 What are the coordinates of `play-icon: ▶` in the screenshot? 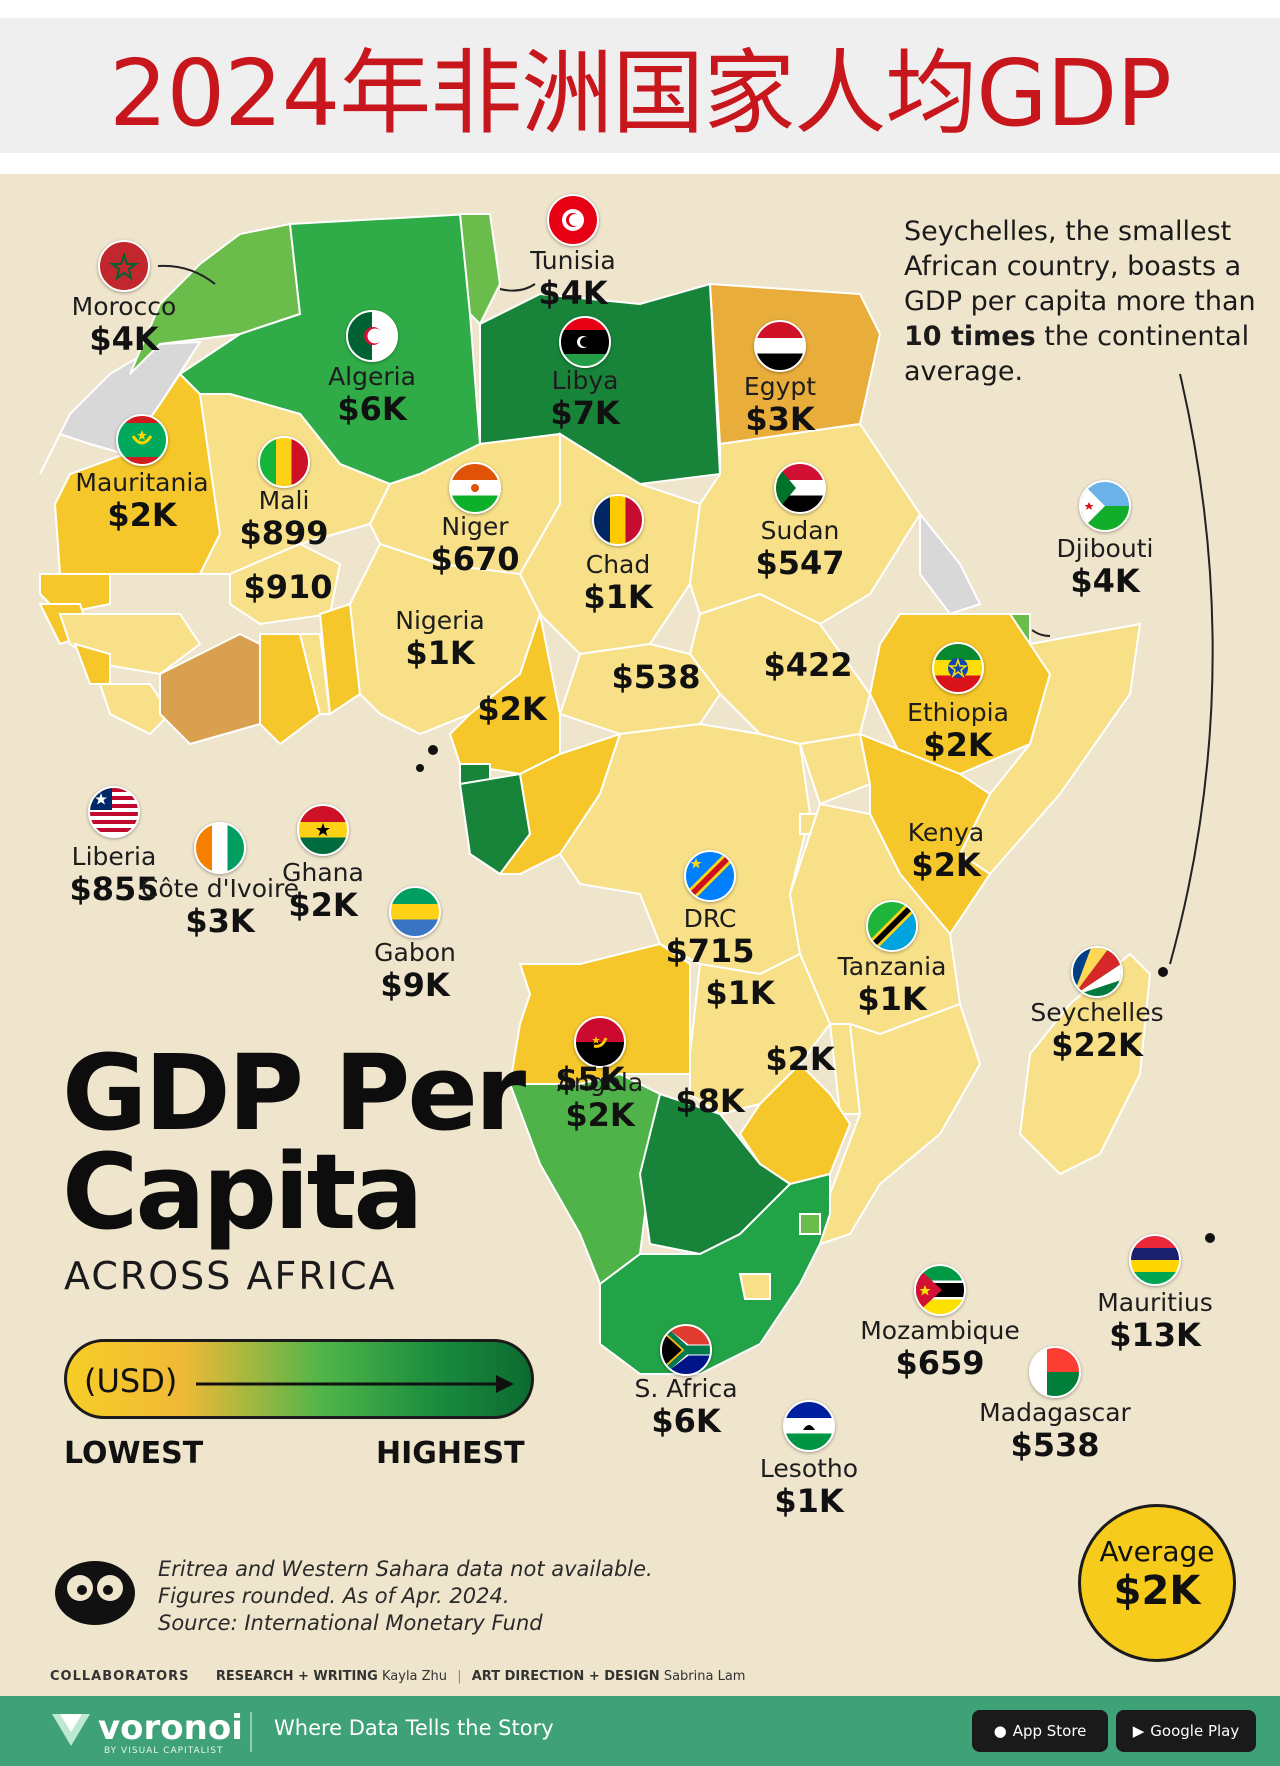 It's located at (1138, 1731).